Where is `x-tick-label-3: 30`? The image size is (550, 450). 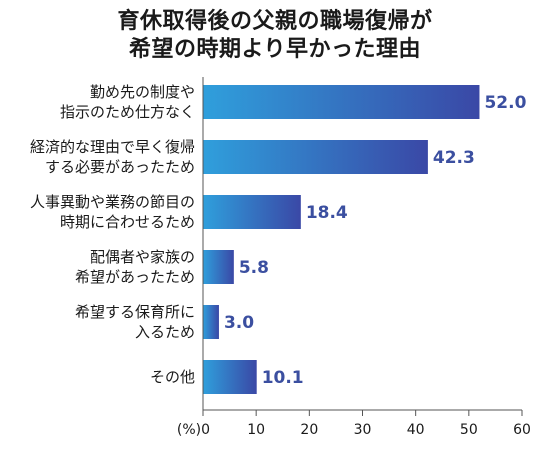 x-tick-label-3: 30 is located at coordinates (363, 430).